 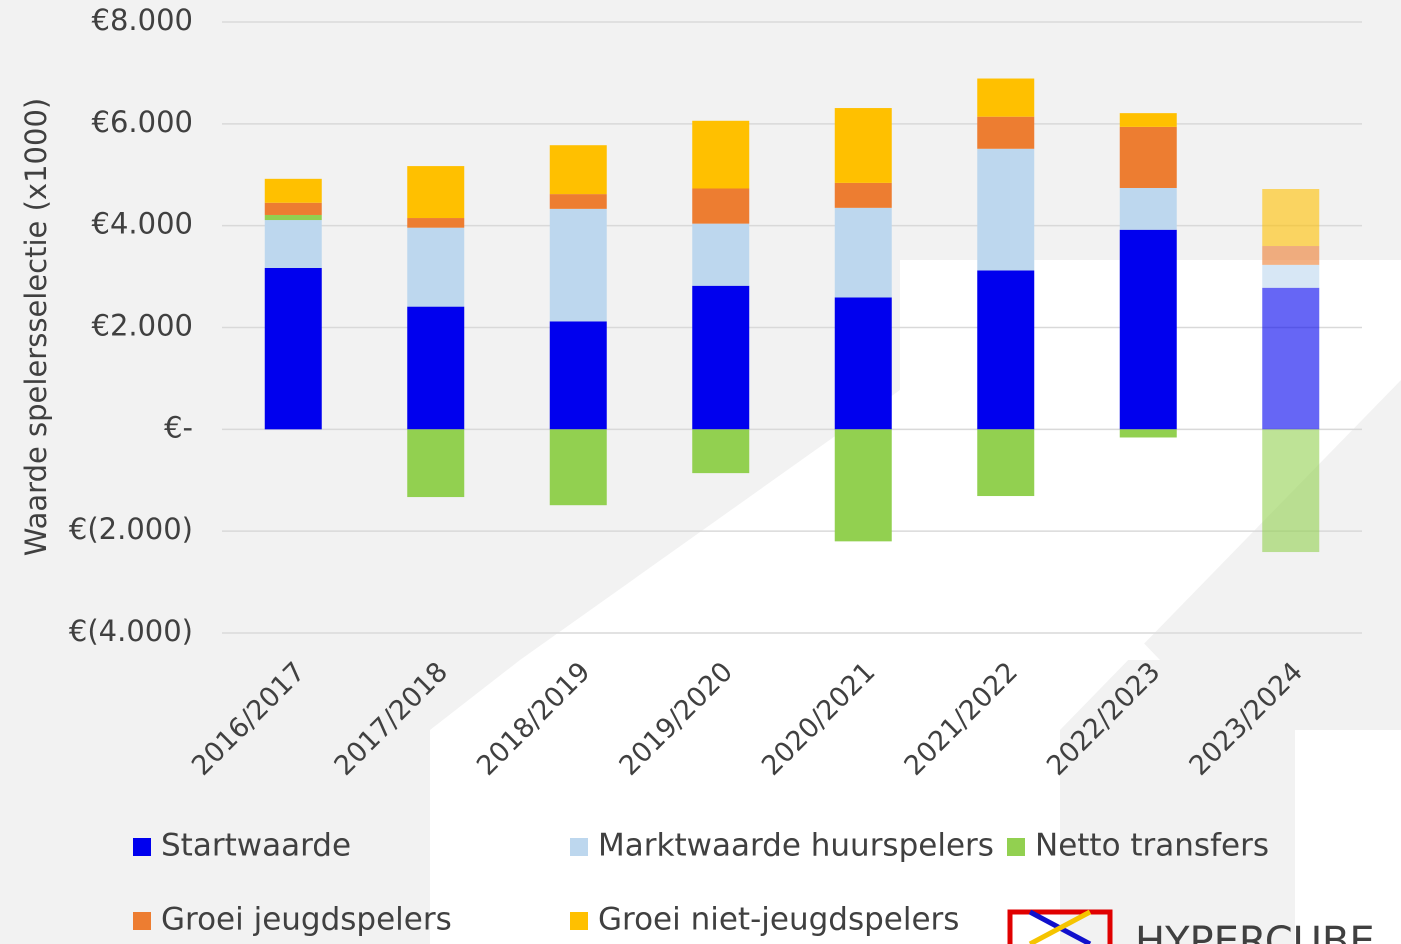 What do you see at coordinates (778, 920) in the screenshot?
I see `legend-label: Groei niet-jeugdspelers` at bounding box center [778, 920].